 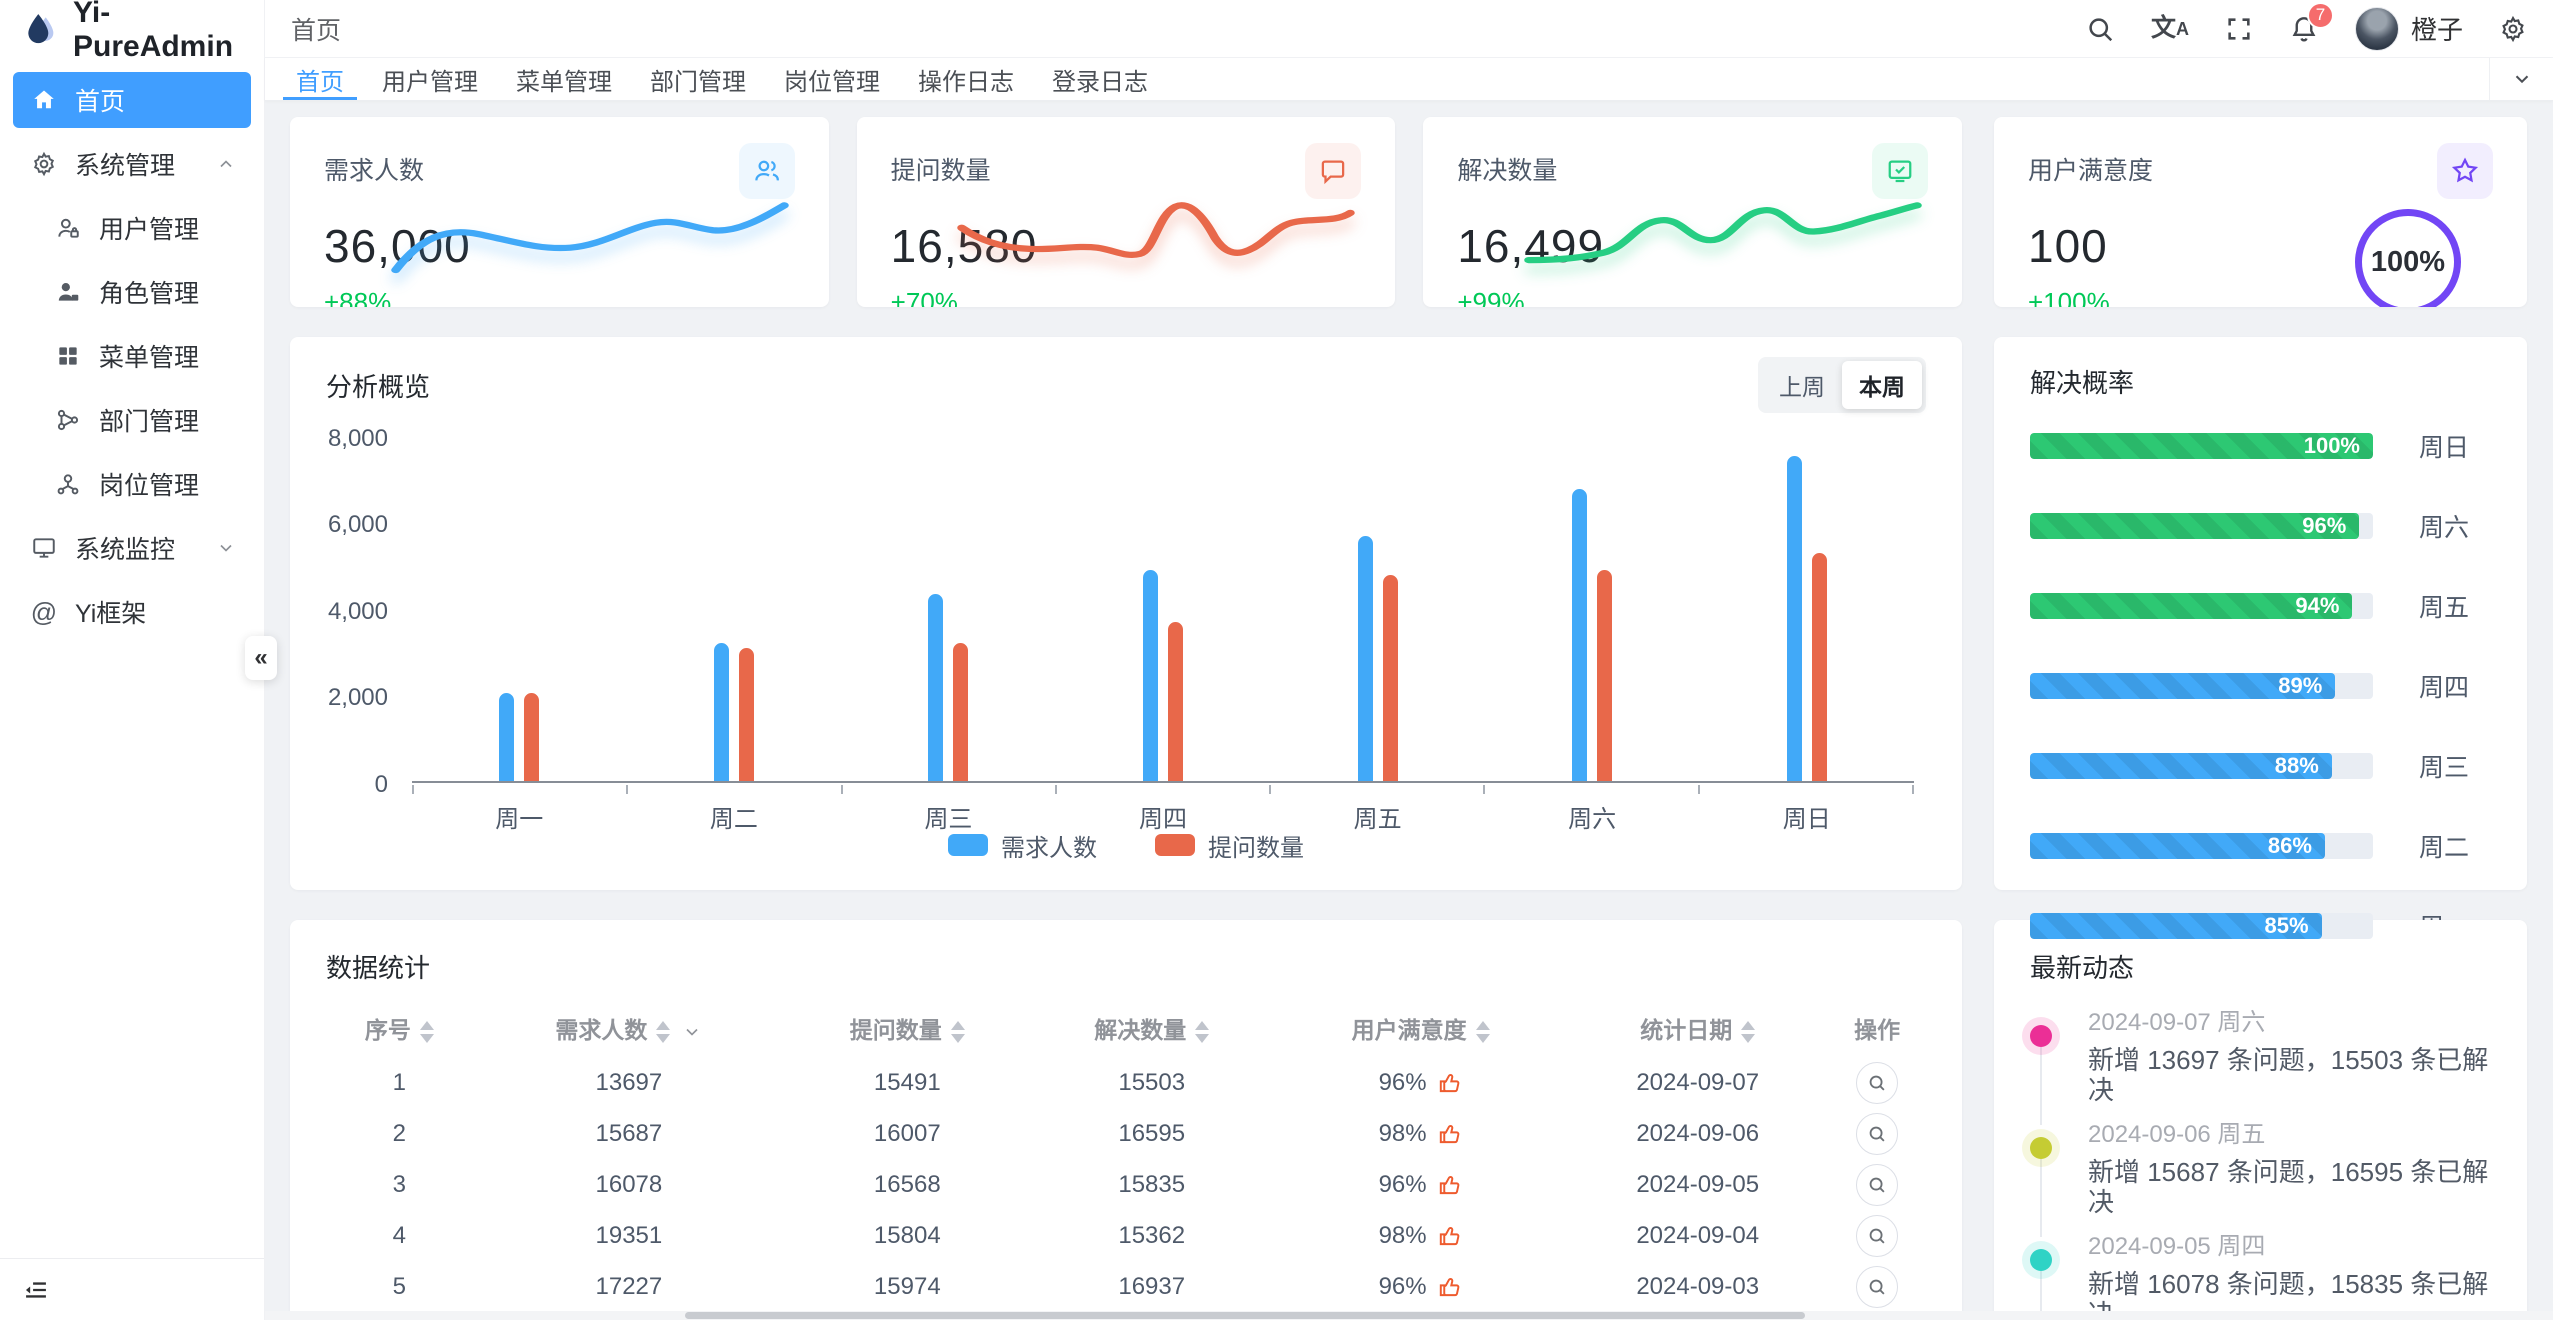 I want to click on stat-value: 16,499, so click(x=1531, y=246).